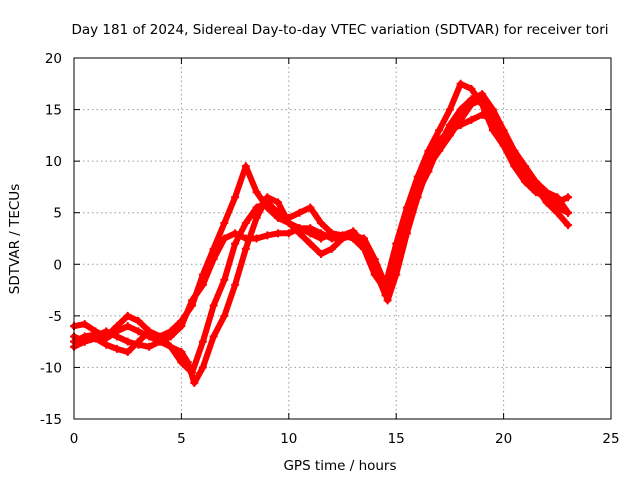 Image resolution: width=640 pixels, height=480 pixels. Describe the element at coordinates (15, 239) in the screenshot. I see `y-axis-label: SDTVAR / TECUs` at that location.